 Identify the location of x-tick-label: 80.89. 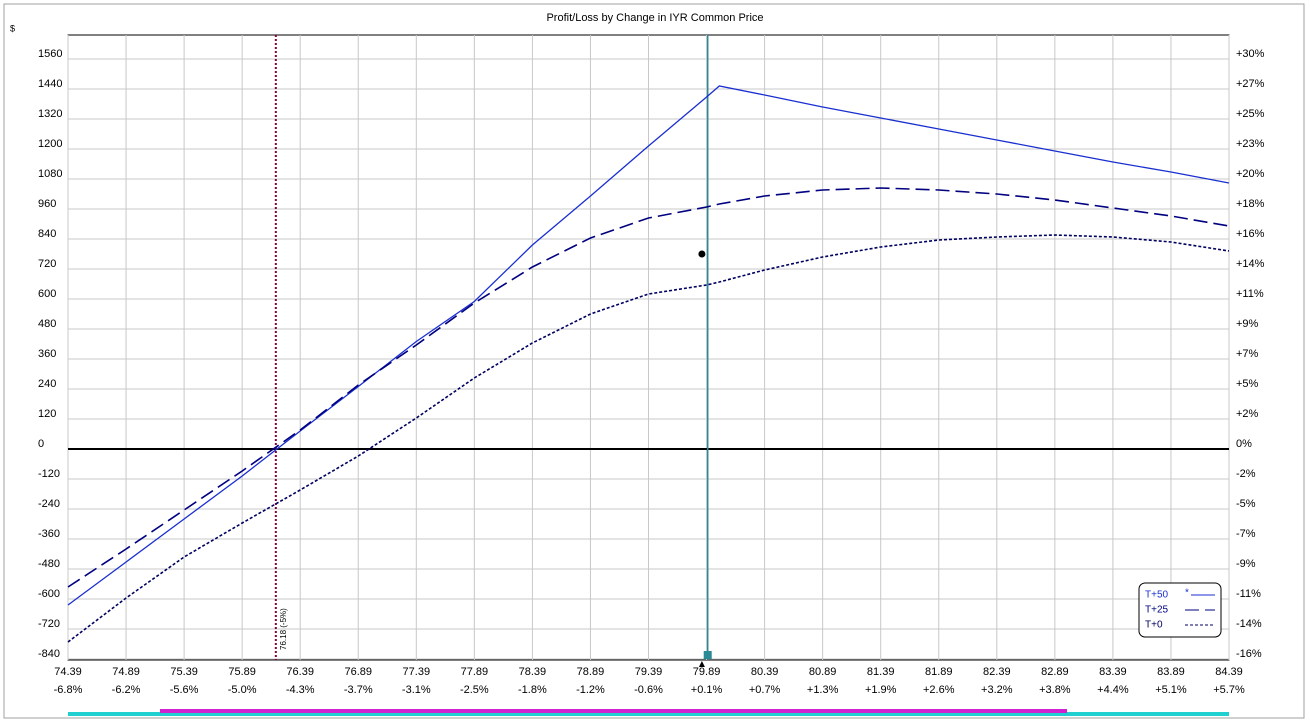
(823, 672).